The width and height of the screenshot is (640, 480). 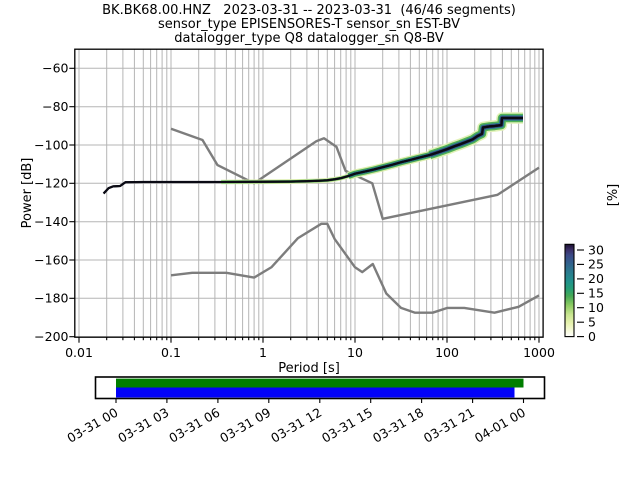 What do you see at coordinates (447, 352) in the screenshot?
I see `x-tick-label: 100` at bounding box center [447, 352].